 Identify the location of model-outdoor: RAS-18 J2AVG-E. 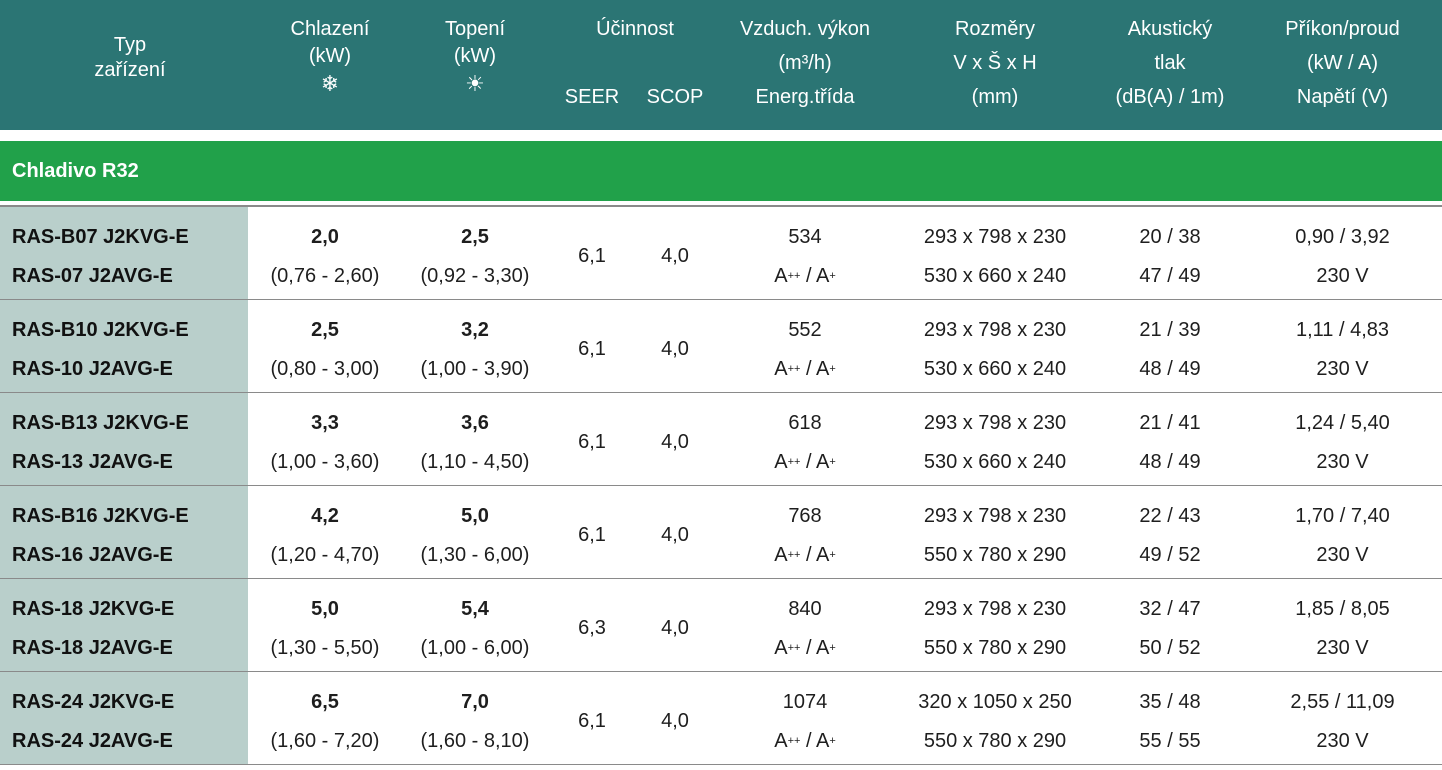
(92, 648).